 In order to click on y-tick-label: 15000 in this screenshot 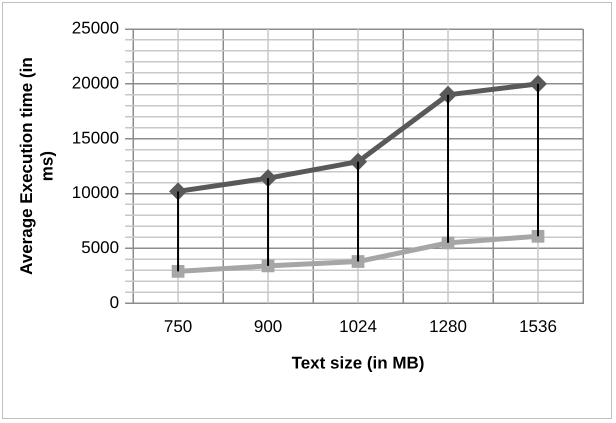, I will do `click(96, 138)`.